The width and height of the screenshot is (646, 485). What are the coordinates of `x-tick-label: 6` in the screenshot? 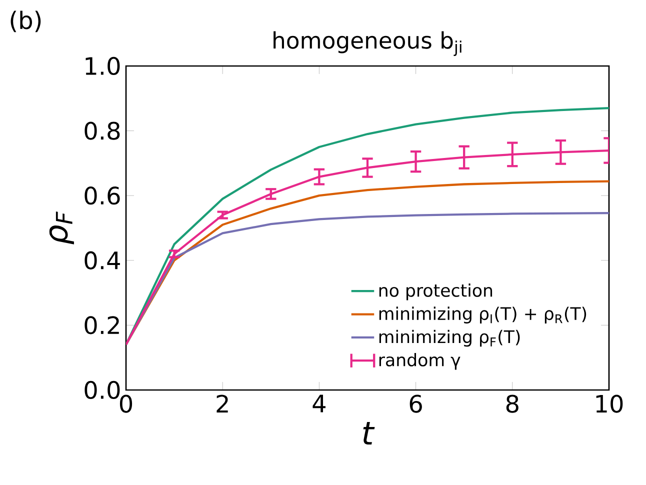 It's located at (416, 403).